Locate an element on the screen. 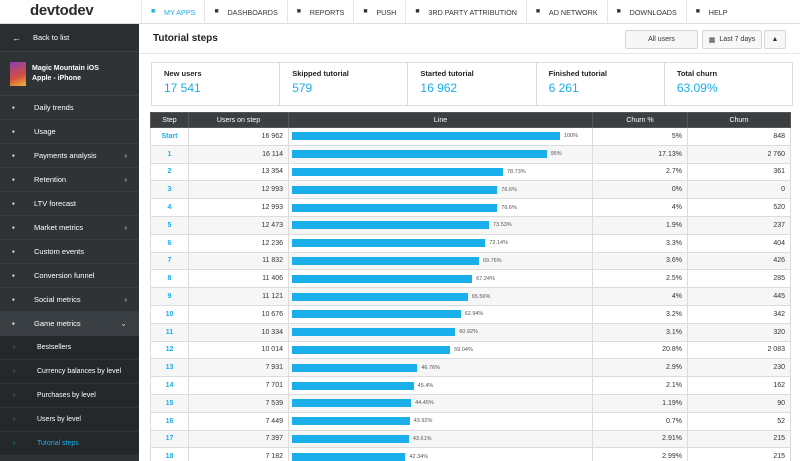 Image resolution: width=800 pixels, height=461 pixels. column-header: Churn % is located at coordinates (640, 120).